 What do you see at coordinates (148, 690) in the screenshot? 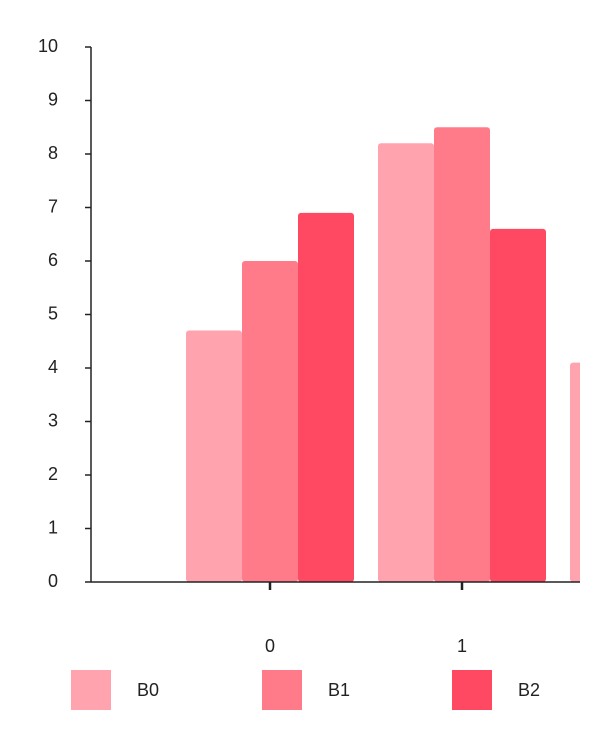
I see `legend-label: B0` at bounding box center [148, 690].